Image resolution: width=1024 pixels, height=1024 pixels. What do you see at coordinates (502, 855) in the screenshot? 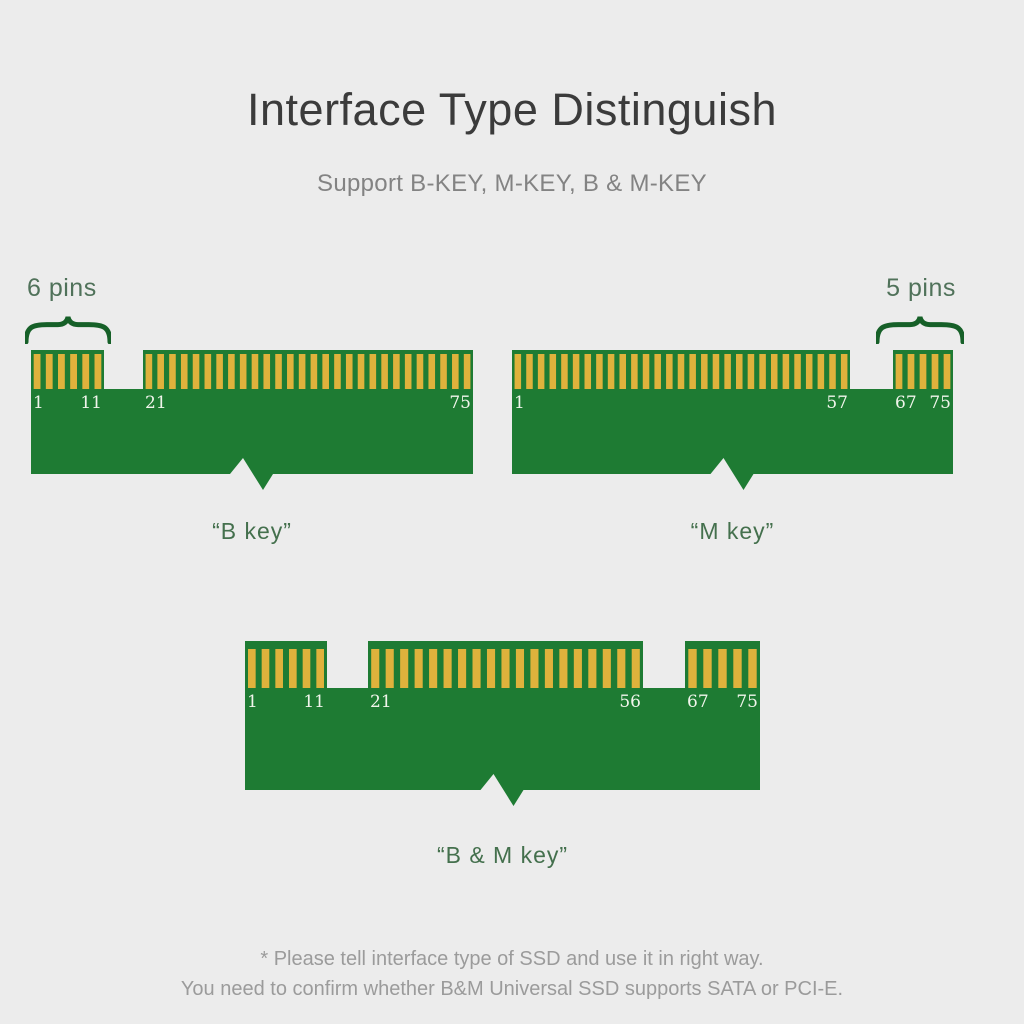
I see `bm-key-caption: “B & M key”` at bounding box center [502, 855].